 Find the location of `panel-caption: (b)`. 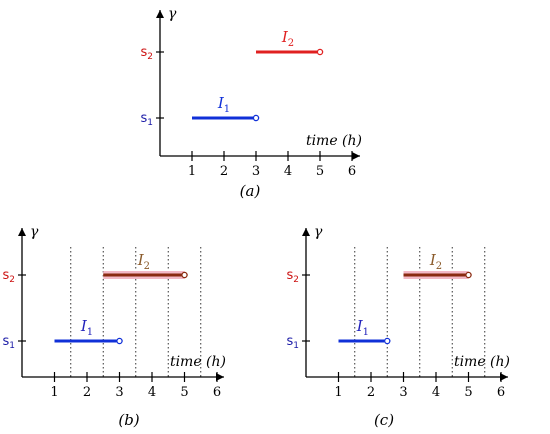

panel-caption: (b) is located at coordinates (128, 420).